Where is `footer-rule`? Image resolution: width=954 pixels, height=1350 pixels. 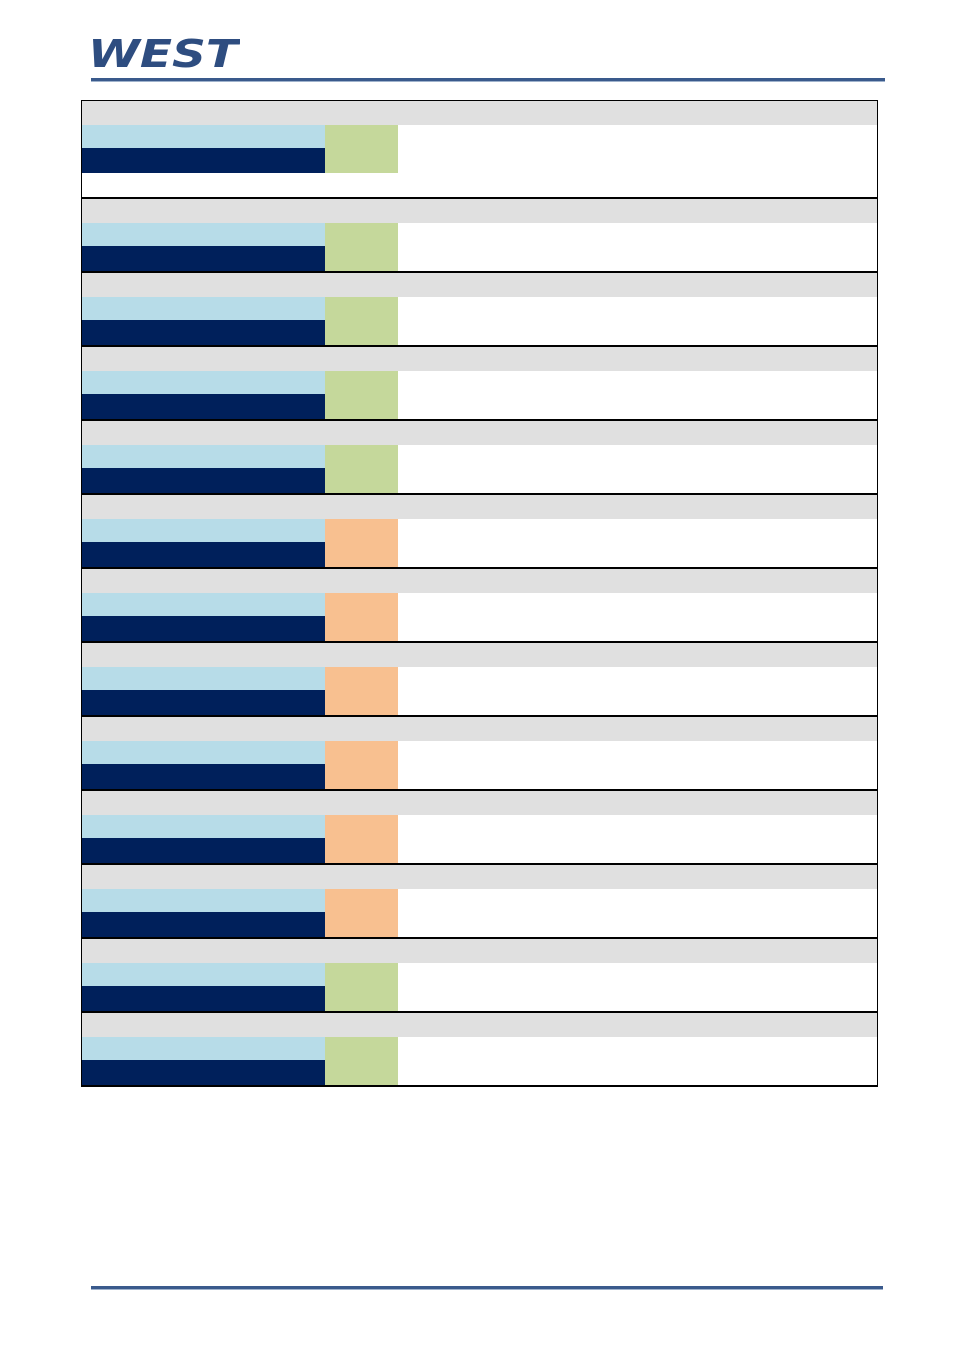
footer-rule is located at coordinates (487, 1288).